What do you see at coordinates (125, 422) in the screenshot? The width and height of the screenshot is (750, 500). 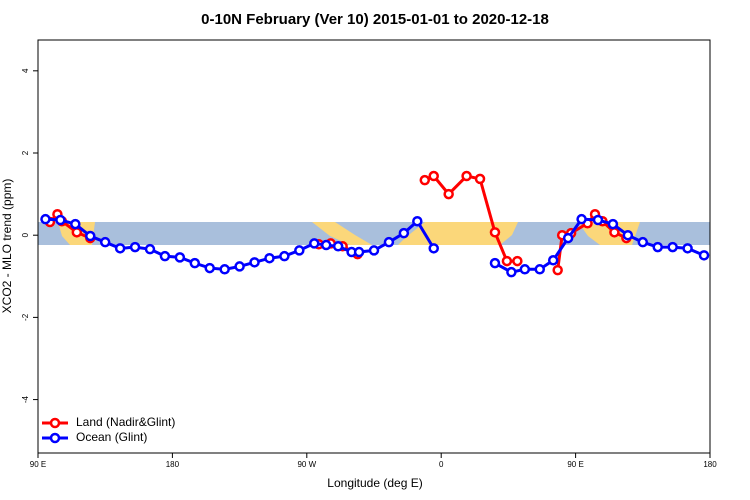 I see `legend-label: Land (Nadir&Glint)` at bounding box center [125, 422].